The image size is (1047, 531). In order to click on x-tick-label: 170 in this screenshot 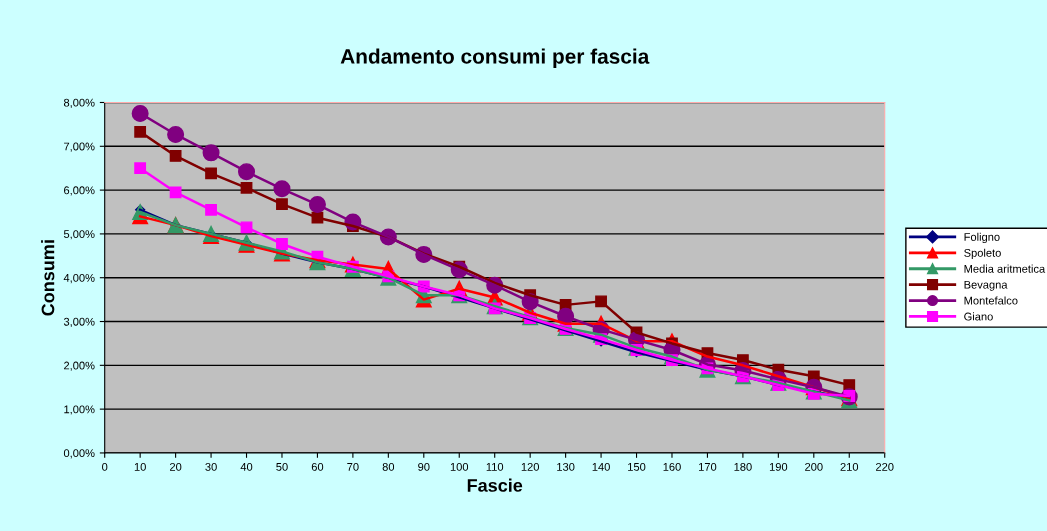, I will do `click(708, 466)`.